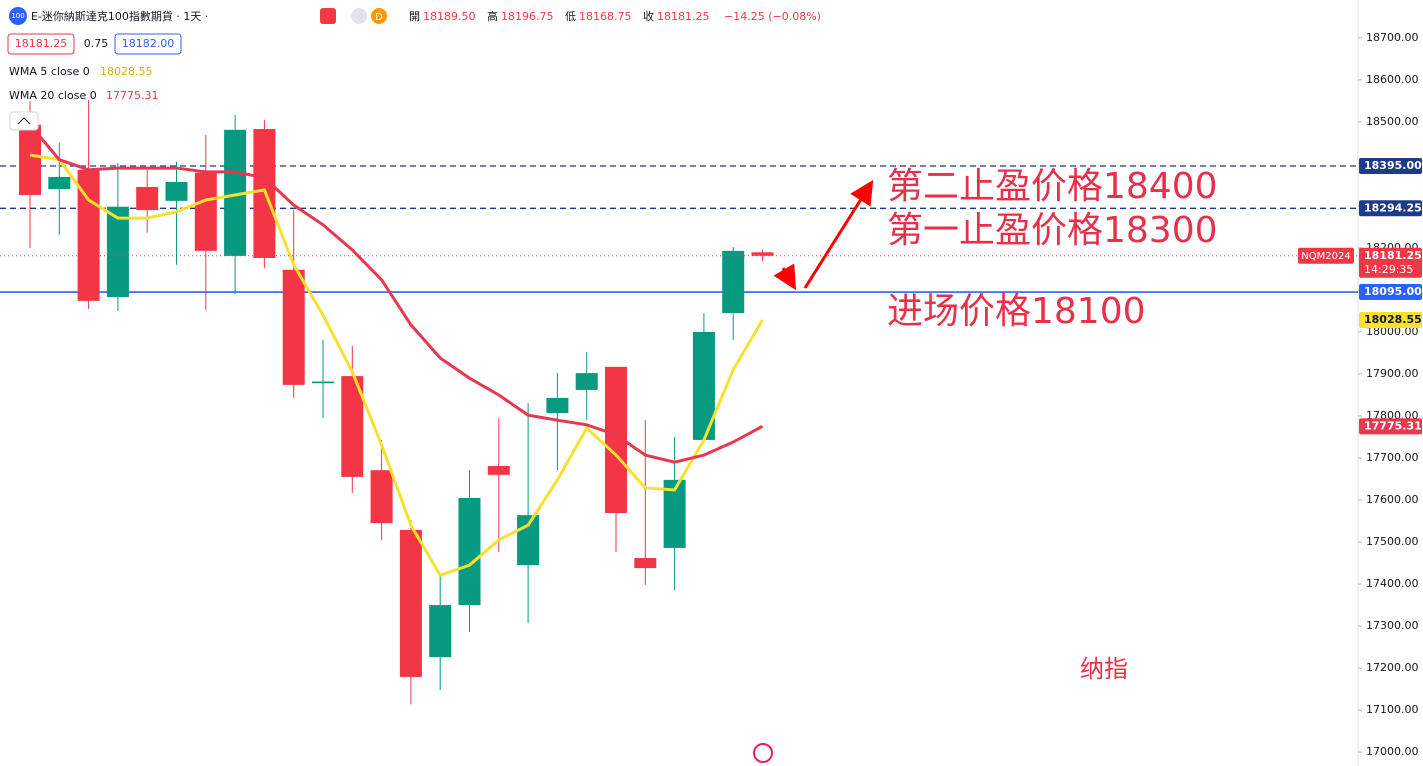 The image size is (1423, 766). What do you see at coordinates (1016, 311) in the screenshot?
I see `annotation: 进场价格18100` at bounding box center [1016, 311].